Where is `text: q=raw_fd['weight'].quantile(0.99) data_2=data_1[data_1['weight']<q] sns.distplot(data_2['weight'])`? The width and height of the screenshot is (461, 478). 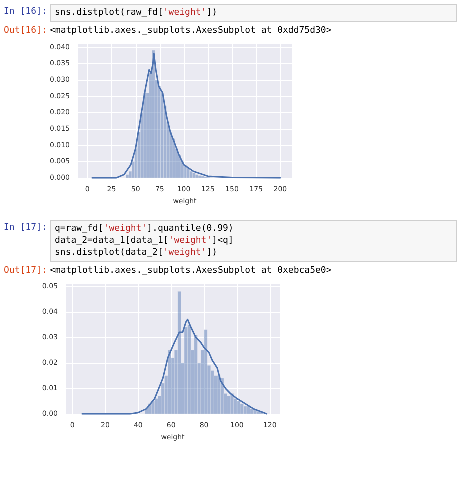
text: q=raw_fd['weight'].quantile(0.99) data_2=data_1[data_1['weight']<q] sns.distplot(data_2['weight']) is located at coordinates (144, 241).